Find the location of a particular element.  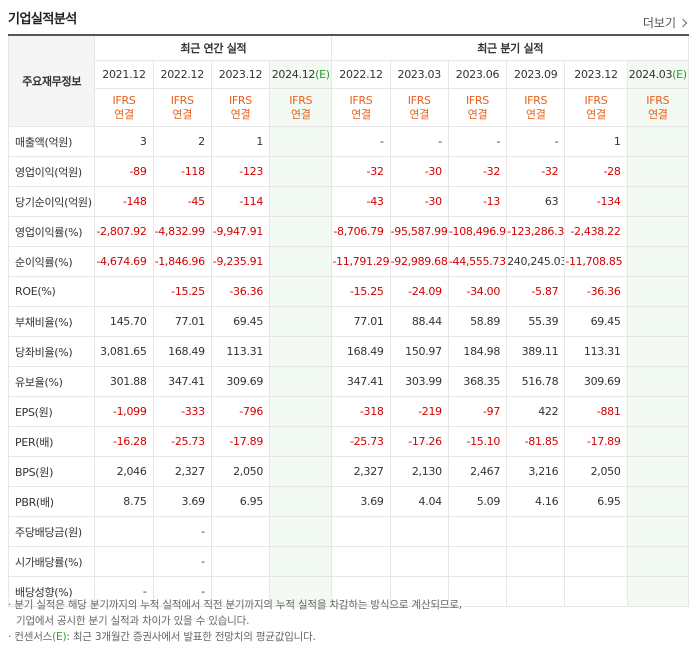

value-cell: 6.95 is located at coordinates (240, 501).